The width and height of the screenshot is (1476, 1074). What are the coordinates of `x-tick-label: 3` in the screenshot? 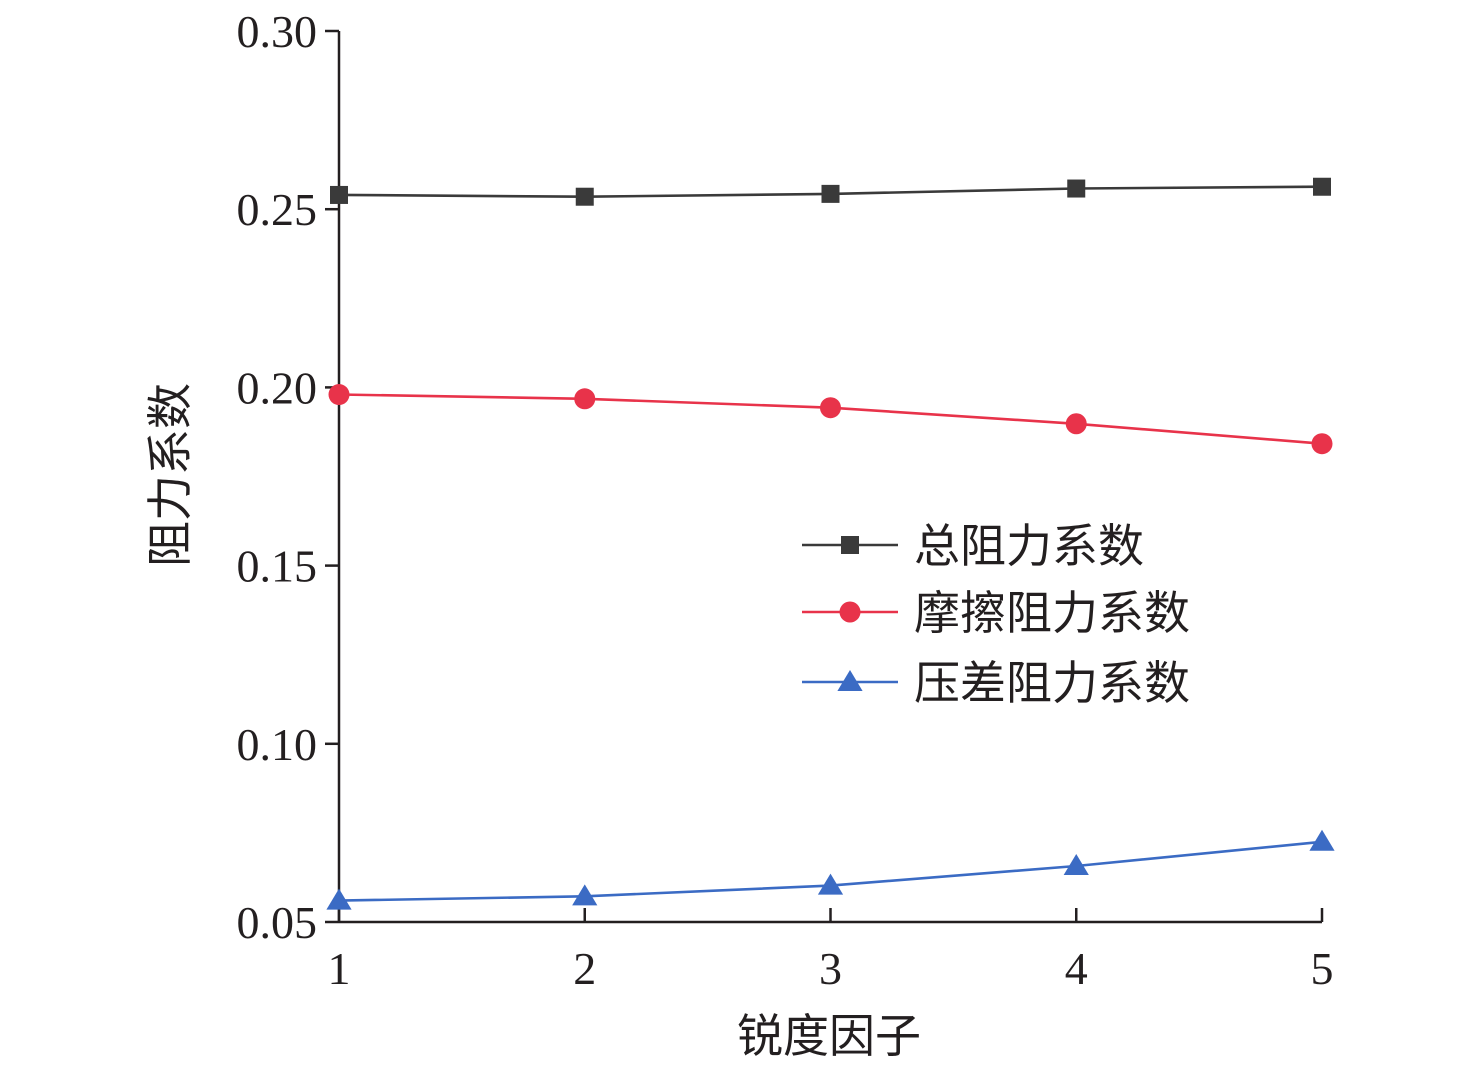 It's located at (830, 968).